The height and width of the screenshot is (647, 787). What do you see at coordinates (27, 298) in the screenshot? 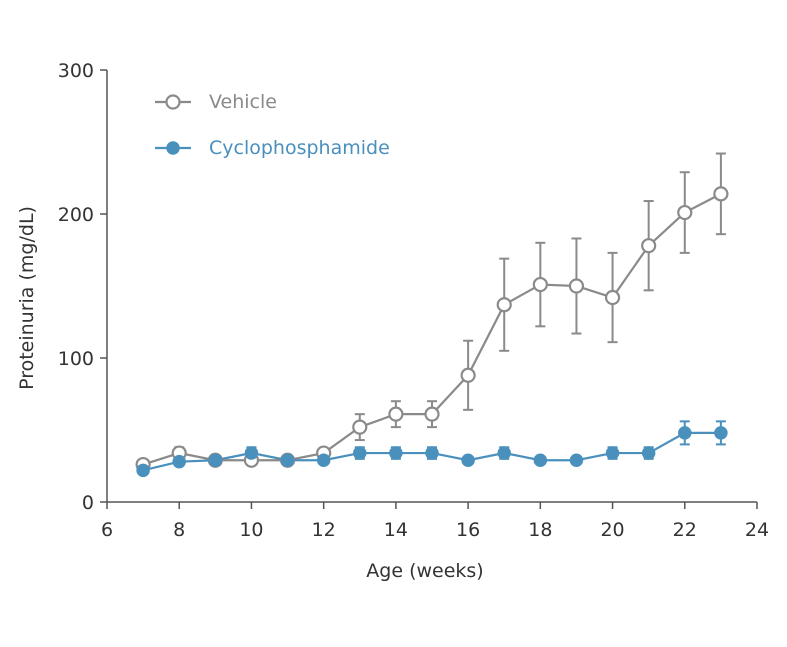
I see `y-axis-title: Proteinuria (mg/dL)` at bounding box center [27, 298].